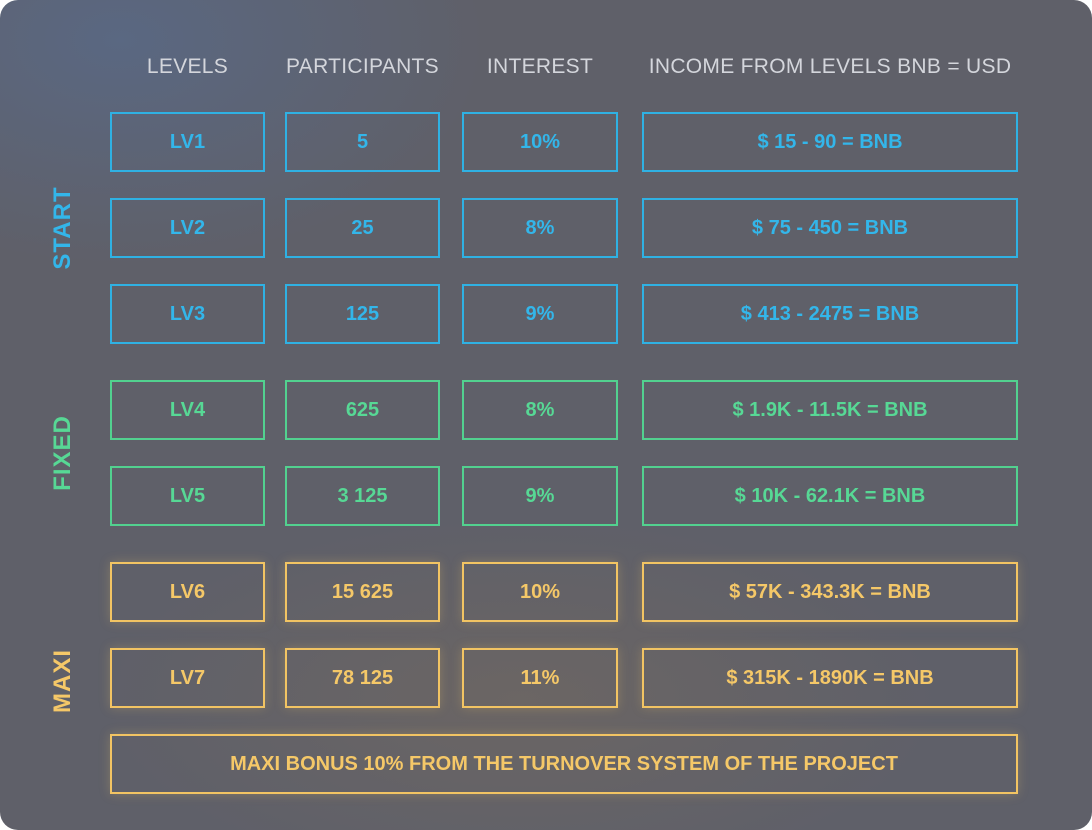  I want to click on row-6-level: LV6, so click(187, 592).